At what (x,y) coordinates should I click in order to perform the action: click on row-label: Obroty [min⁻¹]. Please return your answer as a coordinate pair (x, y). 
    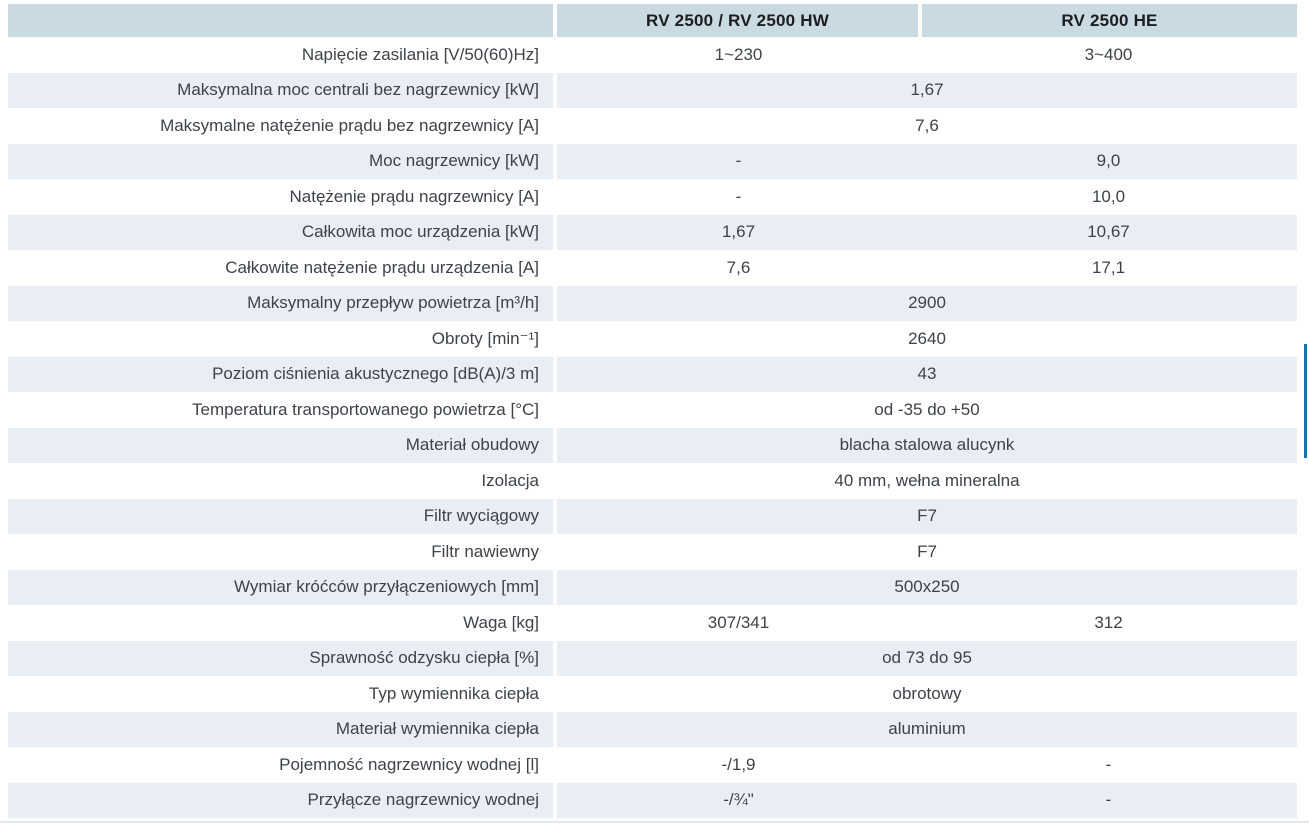
    Looking at the image, I should click on (485, 338).